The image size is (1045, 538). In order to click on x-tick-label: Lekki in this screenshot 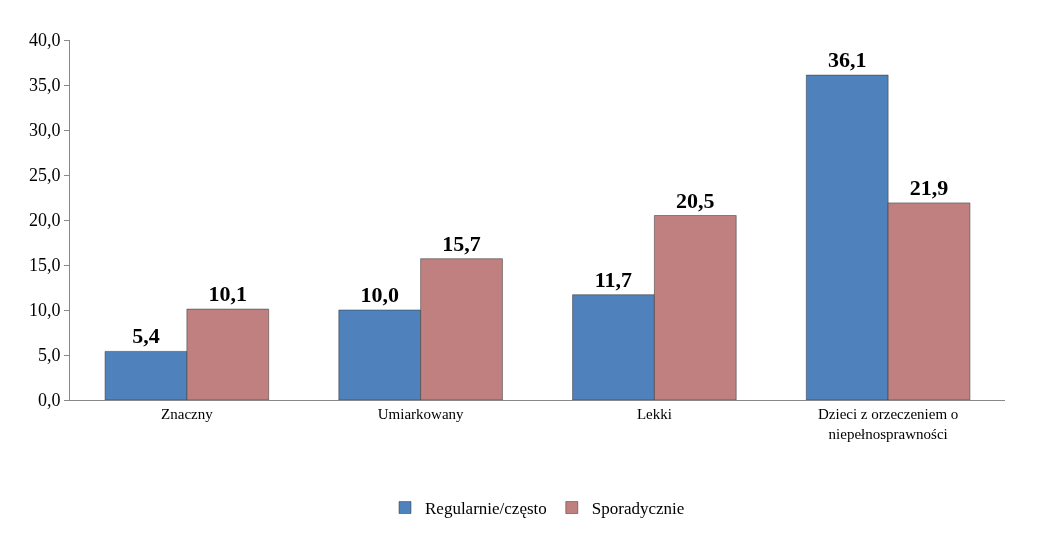, I will do `click(654, 414)`.